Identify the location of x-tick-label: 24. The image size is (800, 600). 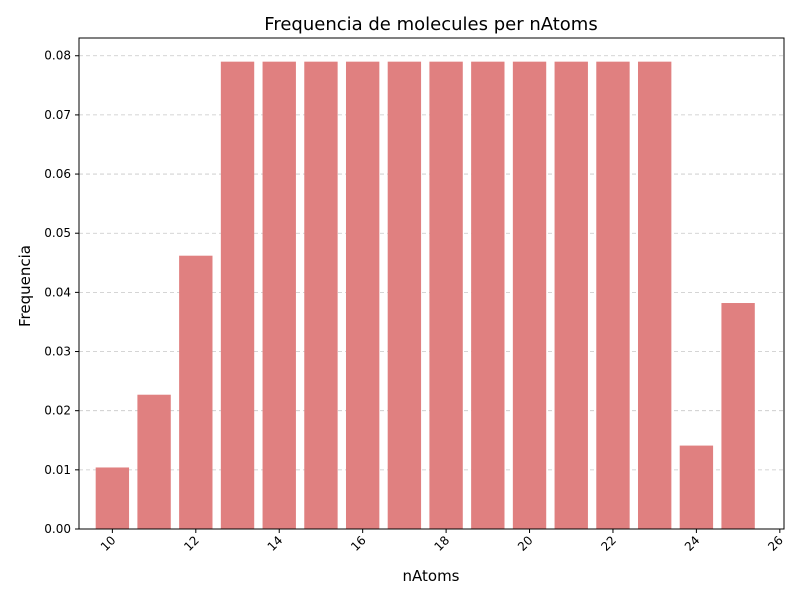
(692, 543).